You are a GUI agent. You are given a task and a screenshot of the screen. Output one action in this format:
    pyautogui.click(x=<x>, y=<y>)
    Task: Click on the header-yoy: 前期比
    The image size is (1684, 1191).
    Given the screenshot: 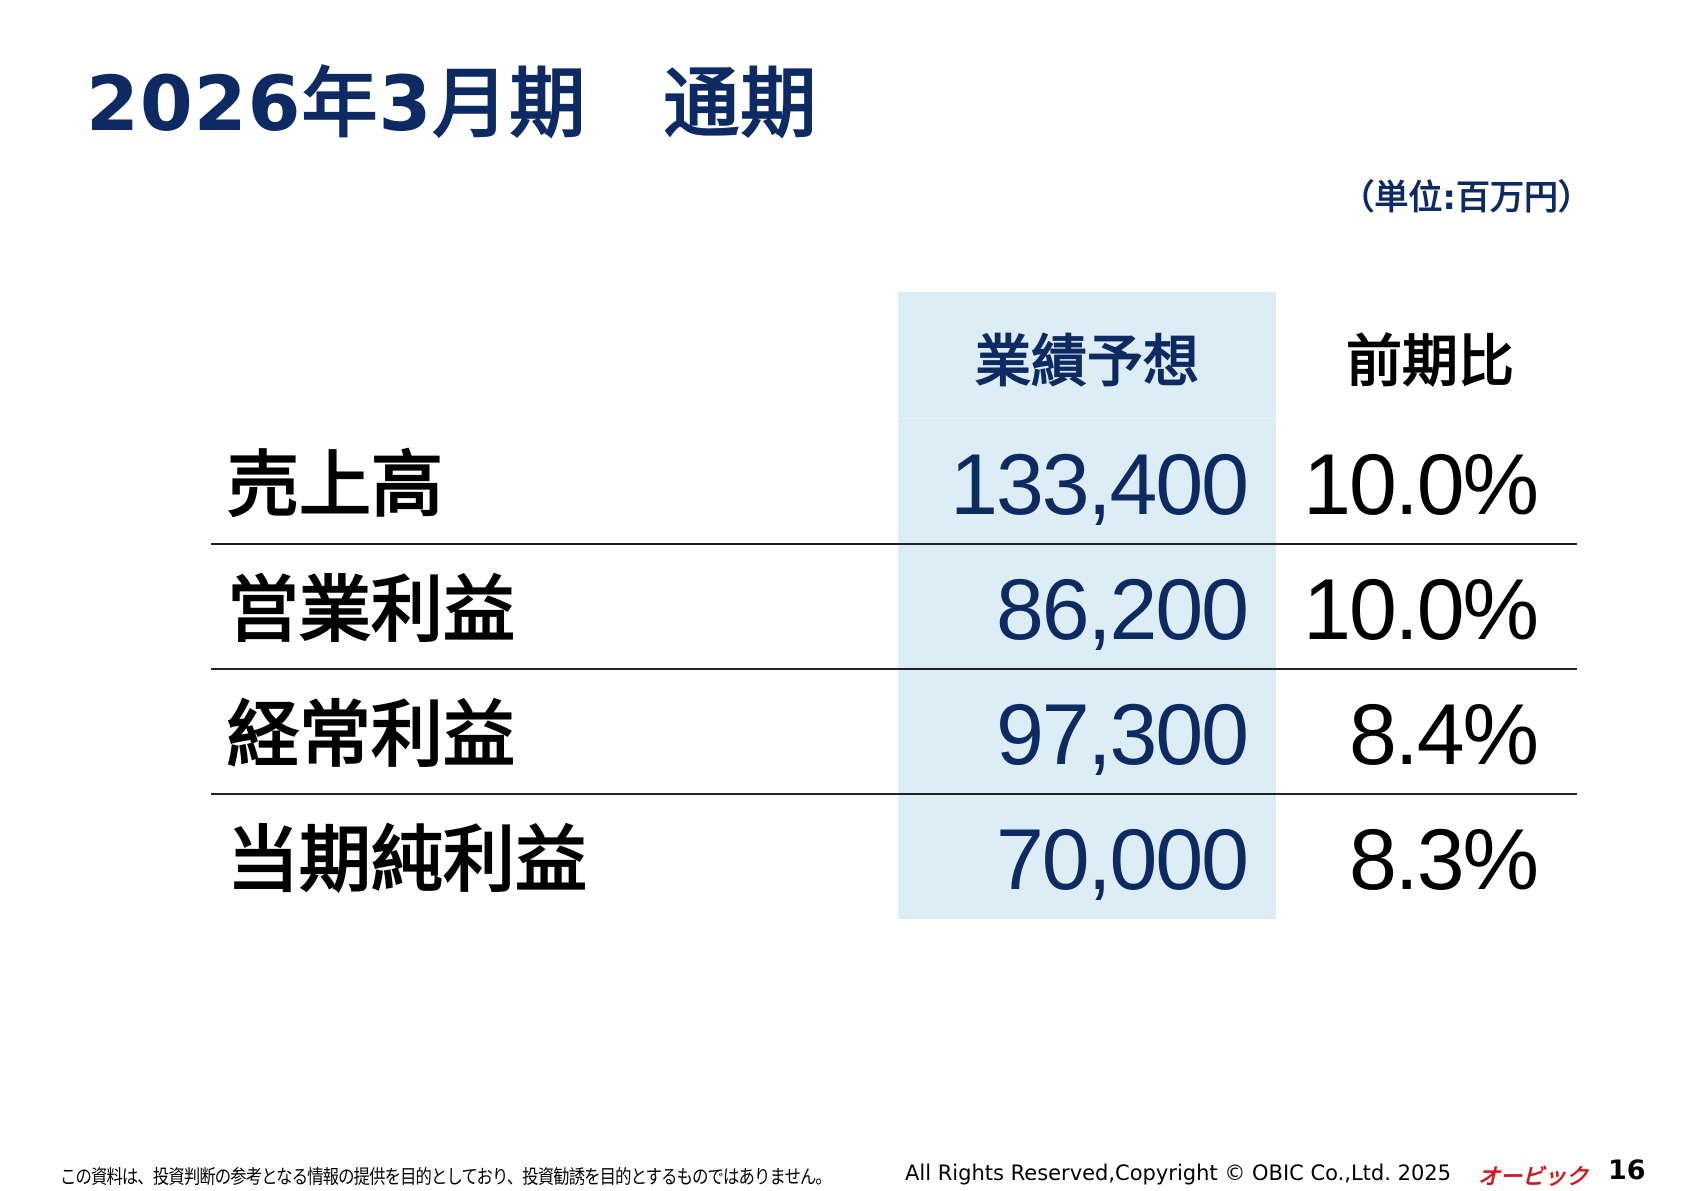 What is the action you would take?
    pyautogui.click(x=1430, y=362)
    